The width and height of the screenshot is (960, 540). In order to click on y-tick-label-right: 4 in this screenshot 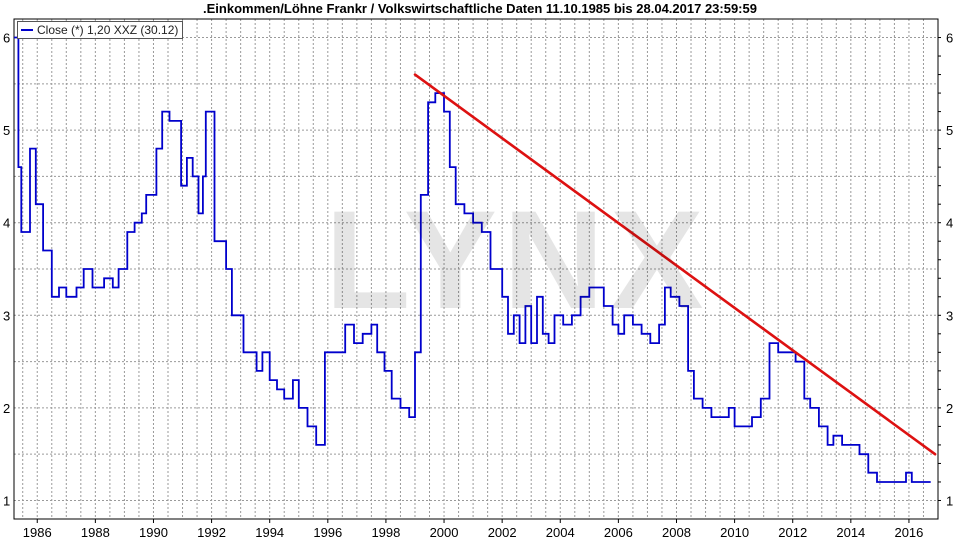, I will do `click(949, 223)`.